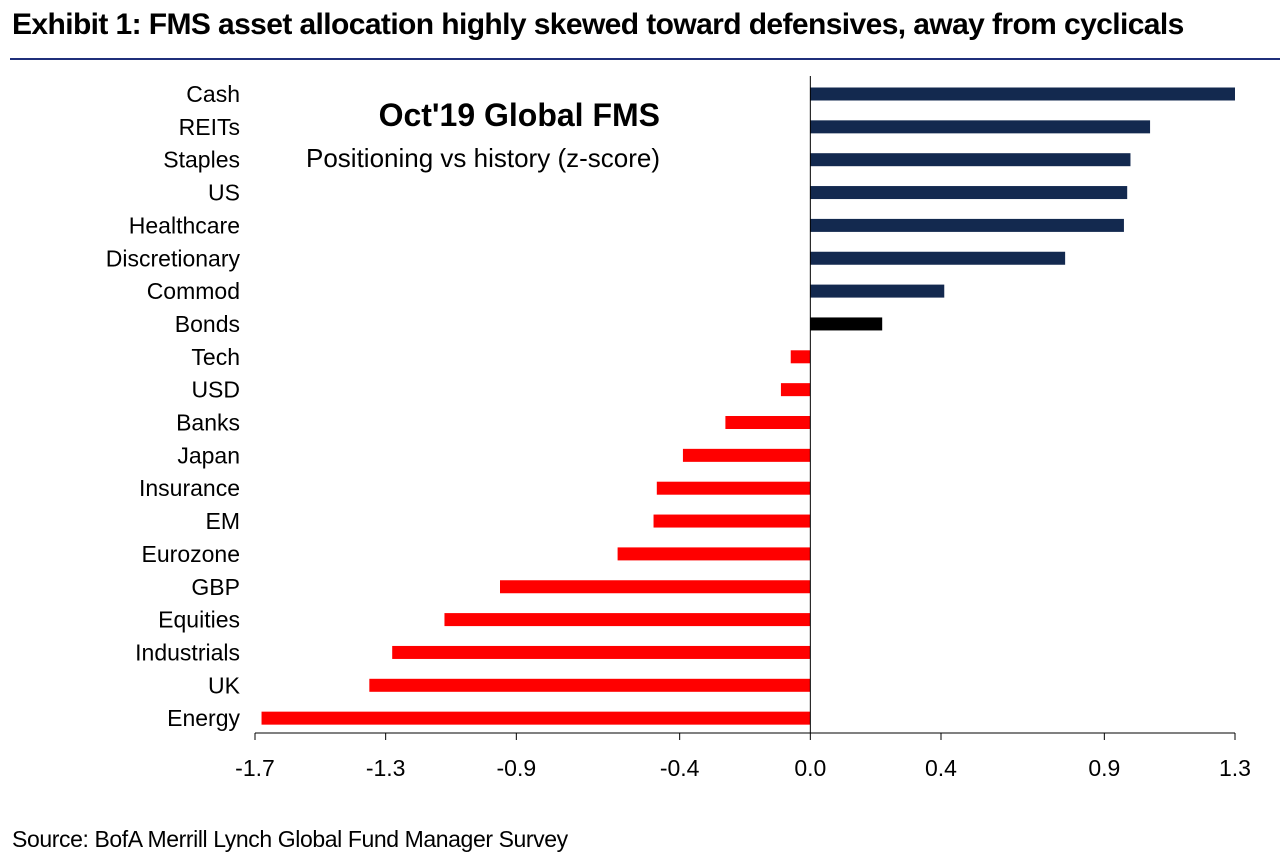 The image size is (1280, 865). I want to click on bar-banks, so click(768, 422).